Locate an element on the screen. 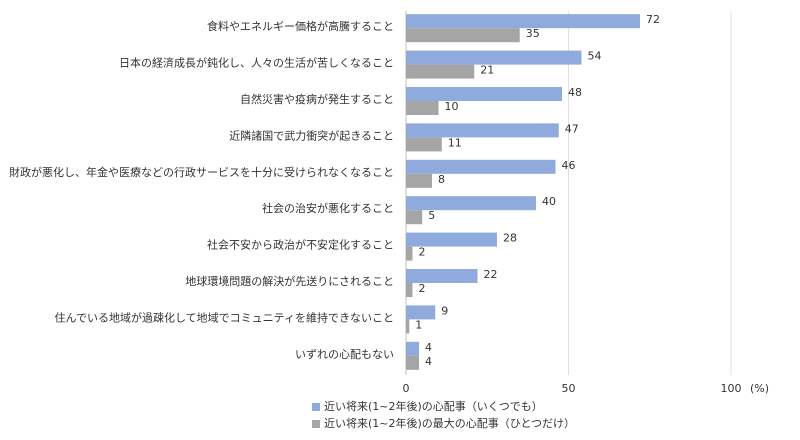 Image resolution: width=800 pixels, height=440 pixels. value-label: 1 is located at coordinates (418, 324).